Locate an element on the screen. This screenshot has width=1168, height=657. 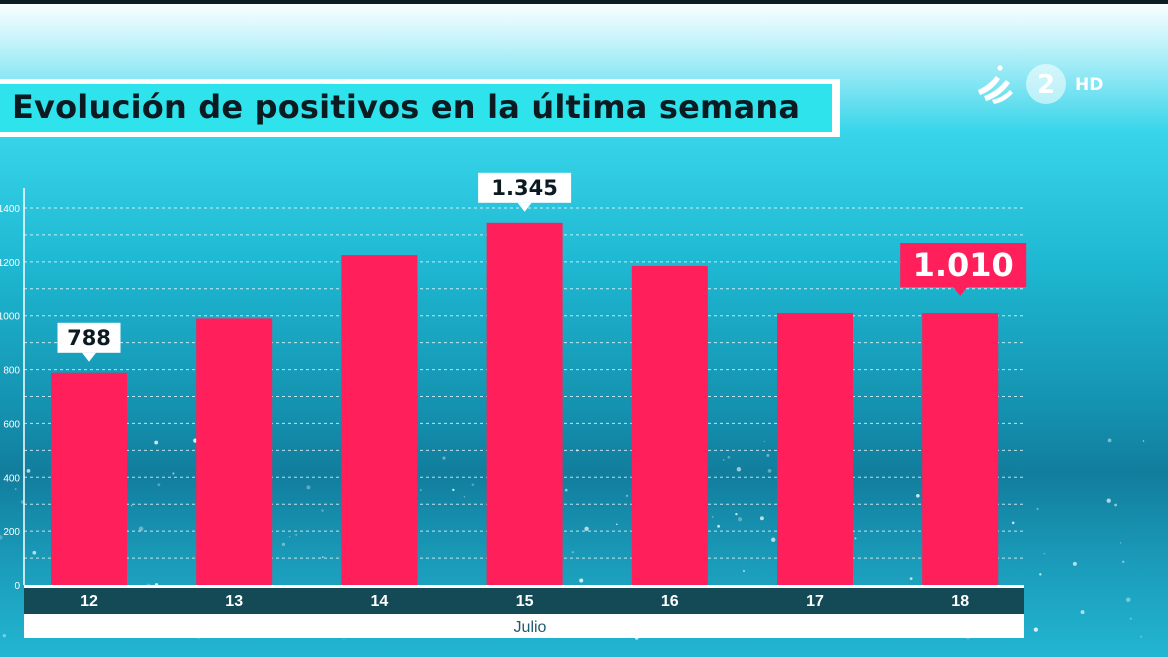
x-tick-label: 16 is located at coordinates (670, 601).